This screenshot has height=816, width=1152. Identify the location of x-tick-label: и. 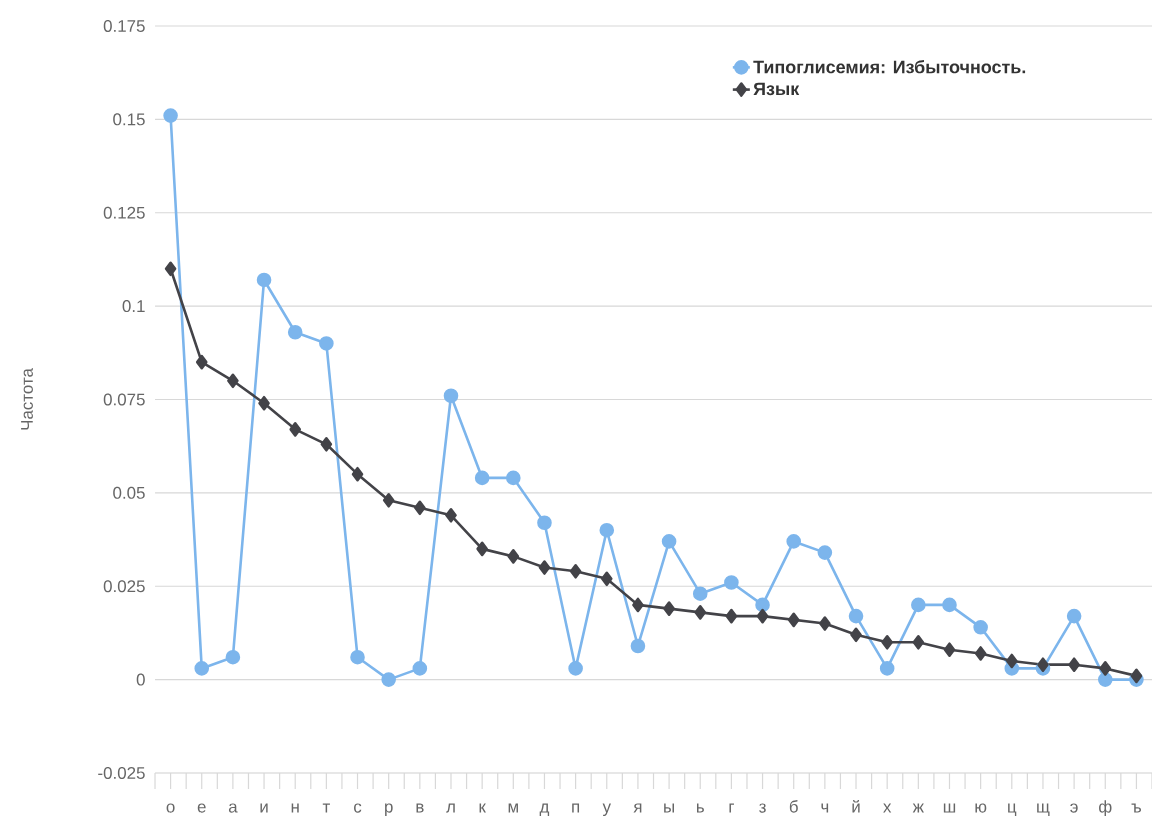
(264, 808).